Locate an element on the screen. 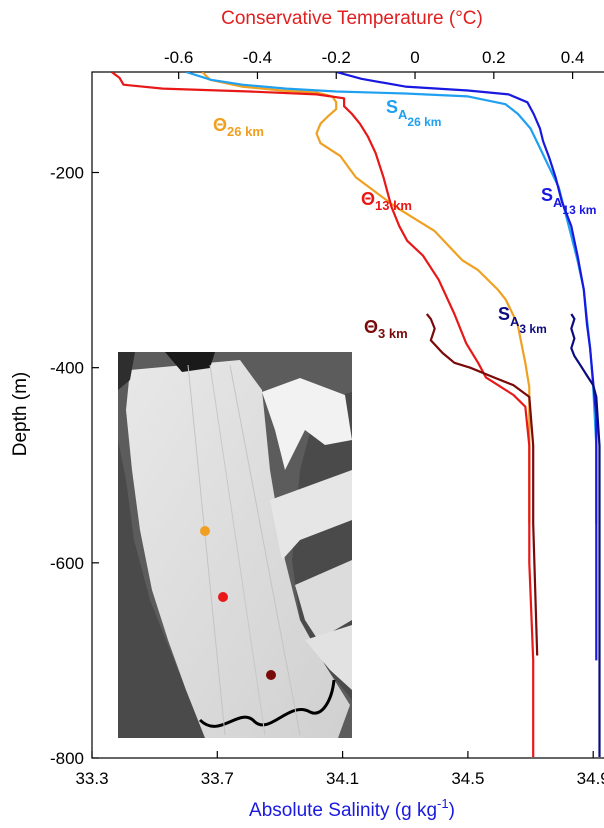  top-axis-ticks: -0.6 -0.4 -0.2 0 0.2 0.4 is located at coordinates (374, 63).